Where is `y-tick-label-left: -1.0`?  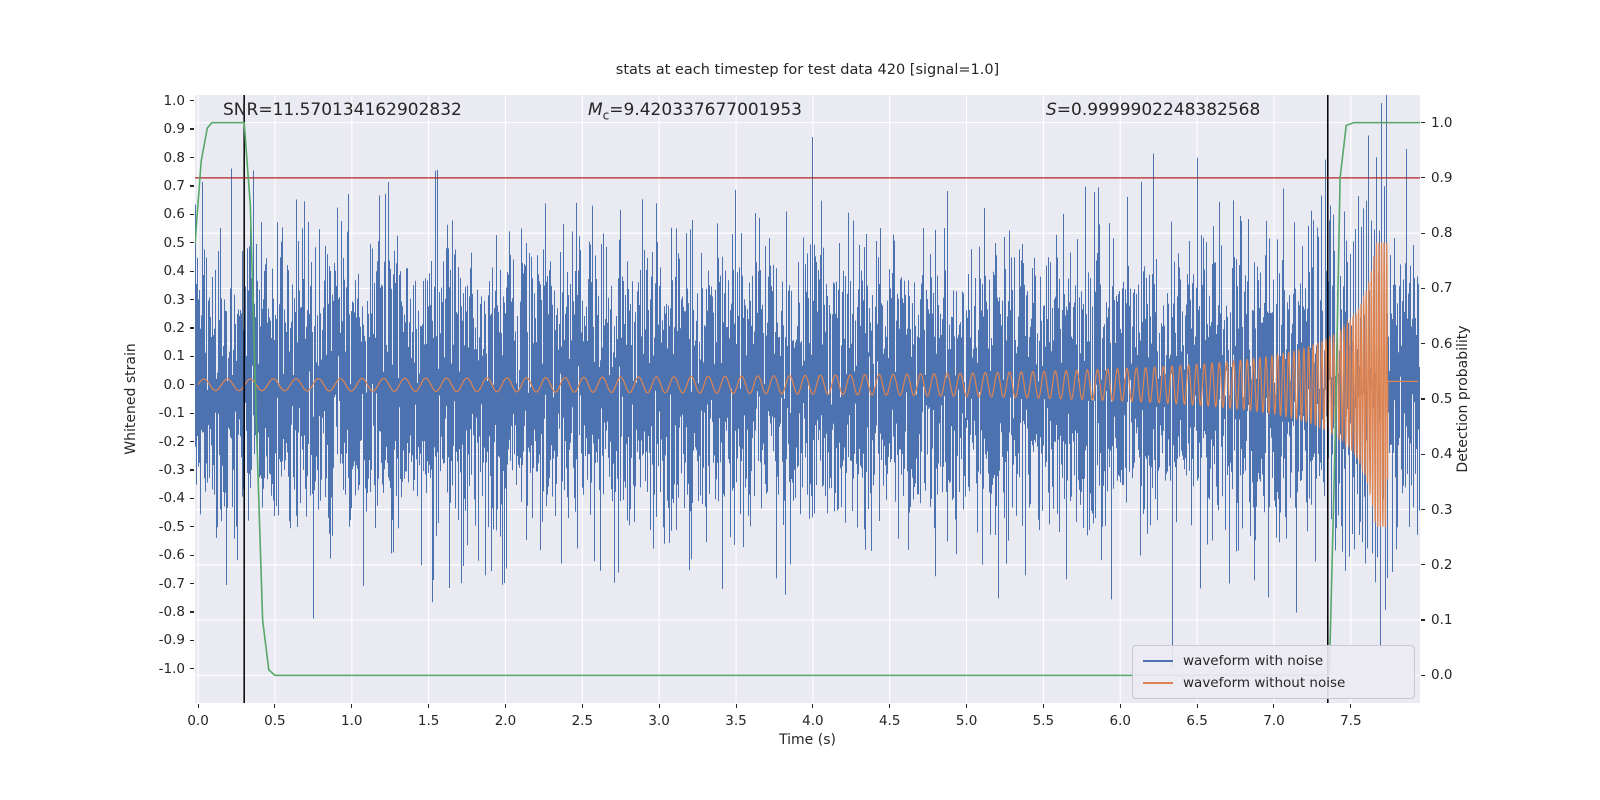 y-tick-label-left: -1.0 is located at coordinates (171, 668).